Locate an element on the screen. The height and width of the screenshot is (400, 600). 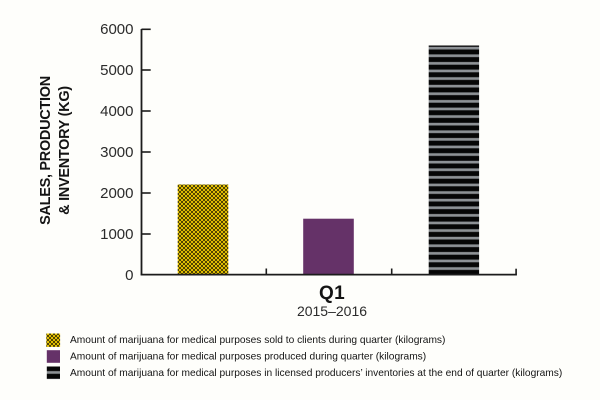
svg-text: 2015–2016 is located at coordinates (332, 311).